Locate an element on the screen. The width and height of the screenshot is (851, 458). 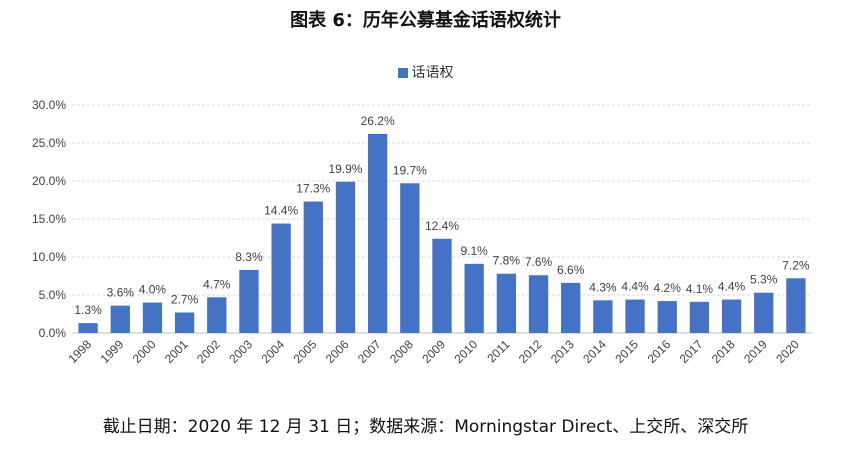
y-tick-label: 0.0% is located at coordinates (53, 333).